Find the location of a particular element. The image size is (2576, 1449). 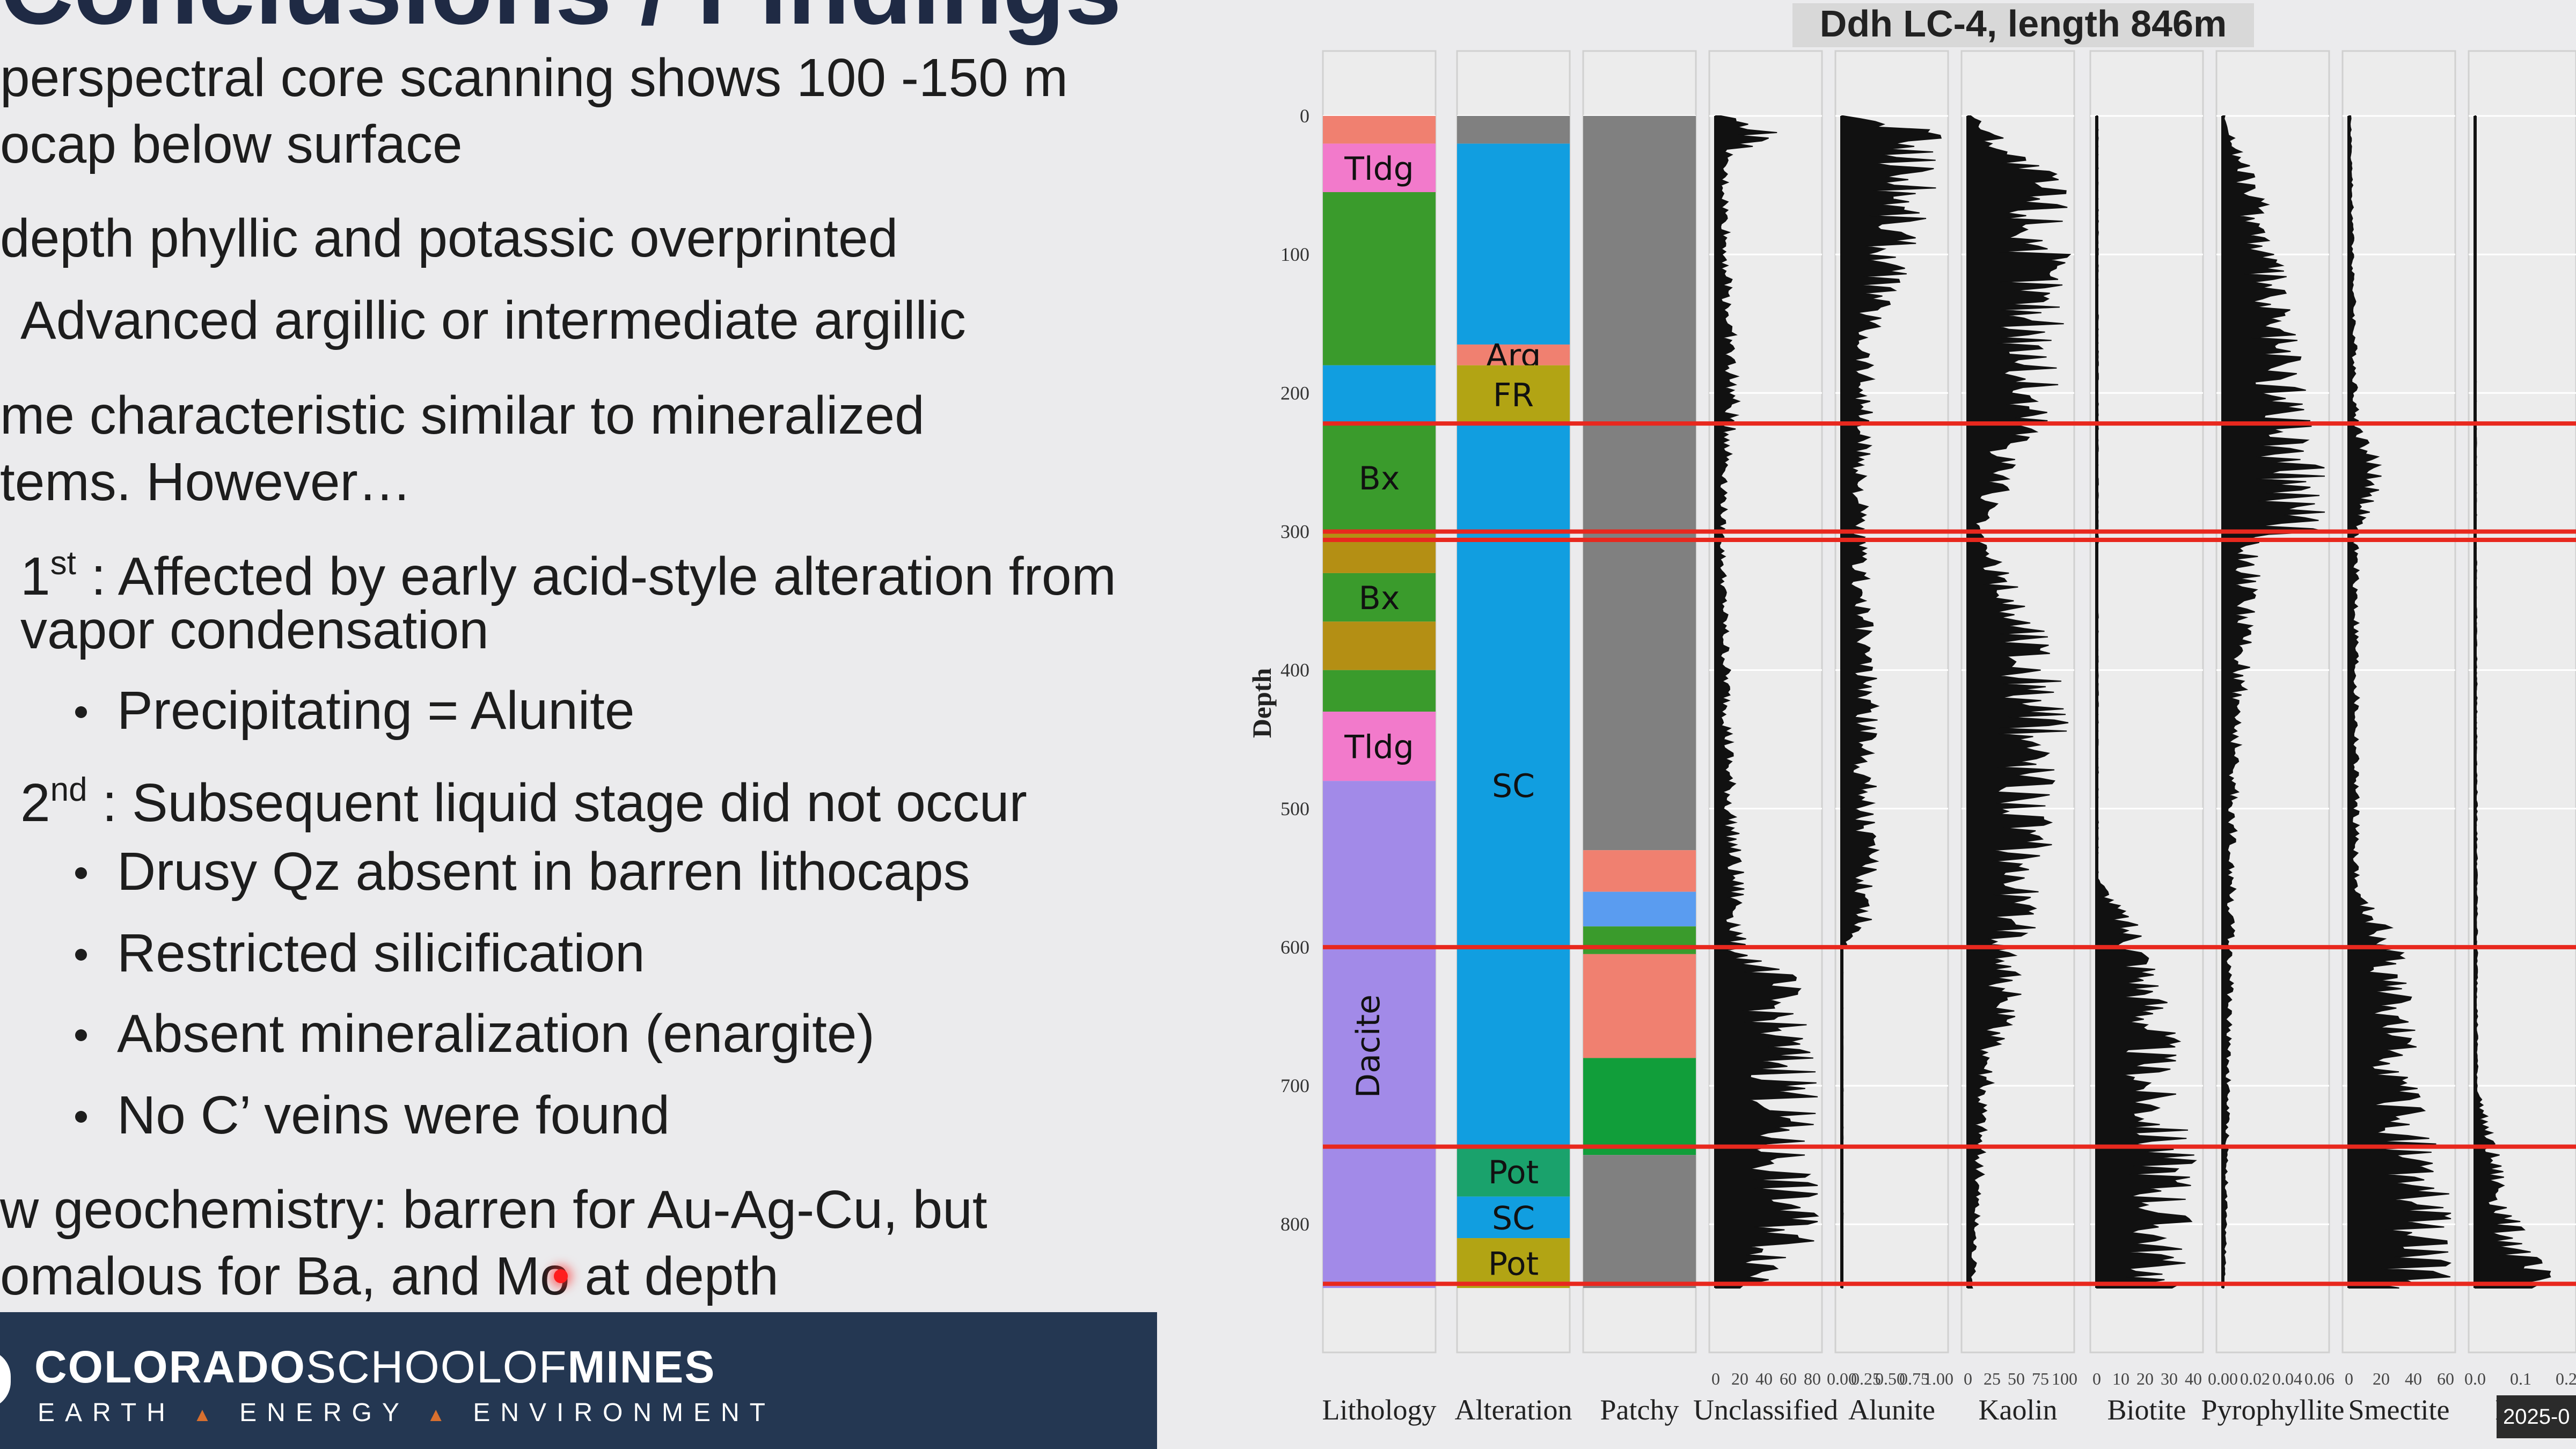

slide-title: Conclusions / Findings is located at coordinates (724, 23).